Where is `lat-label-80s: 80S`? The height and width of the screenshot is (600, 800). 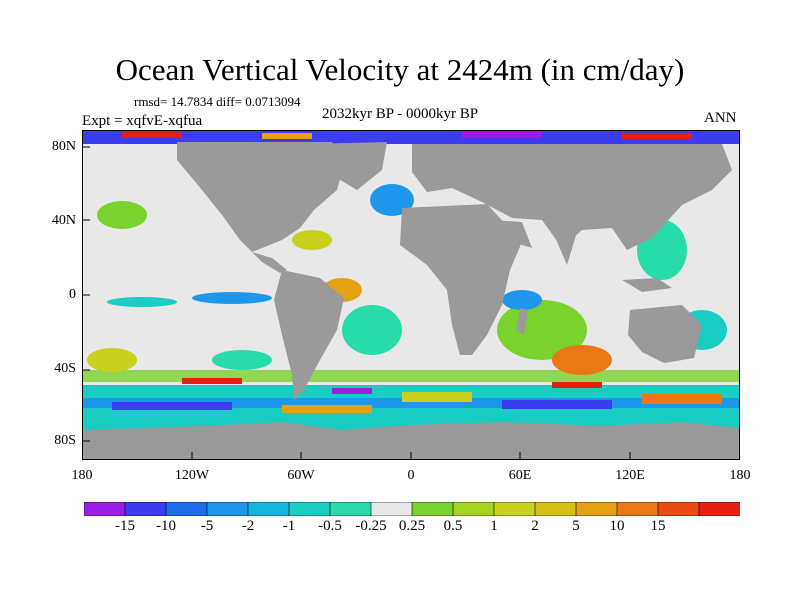
lat-label-80s: 80S is located at coordinates (65, 440).